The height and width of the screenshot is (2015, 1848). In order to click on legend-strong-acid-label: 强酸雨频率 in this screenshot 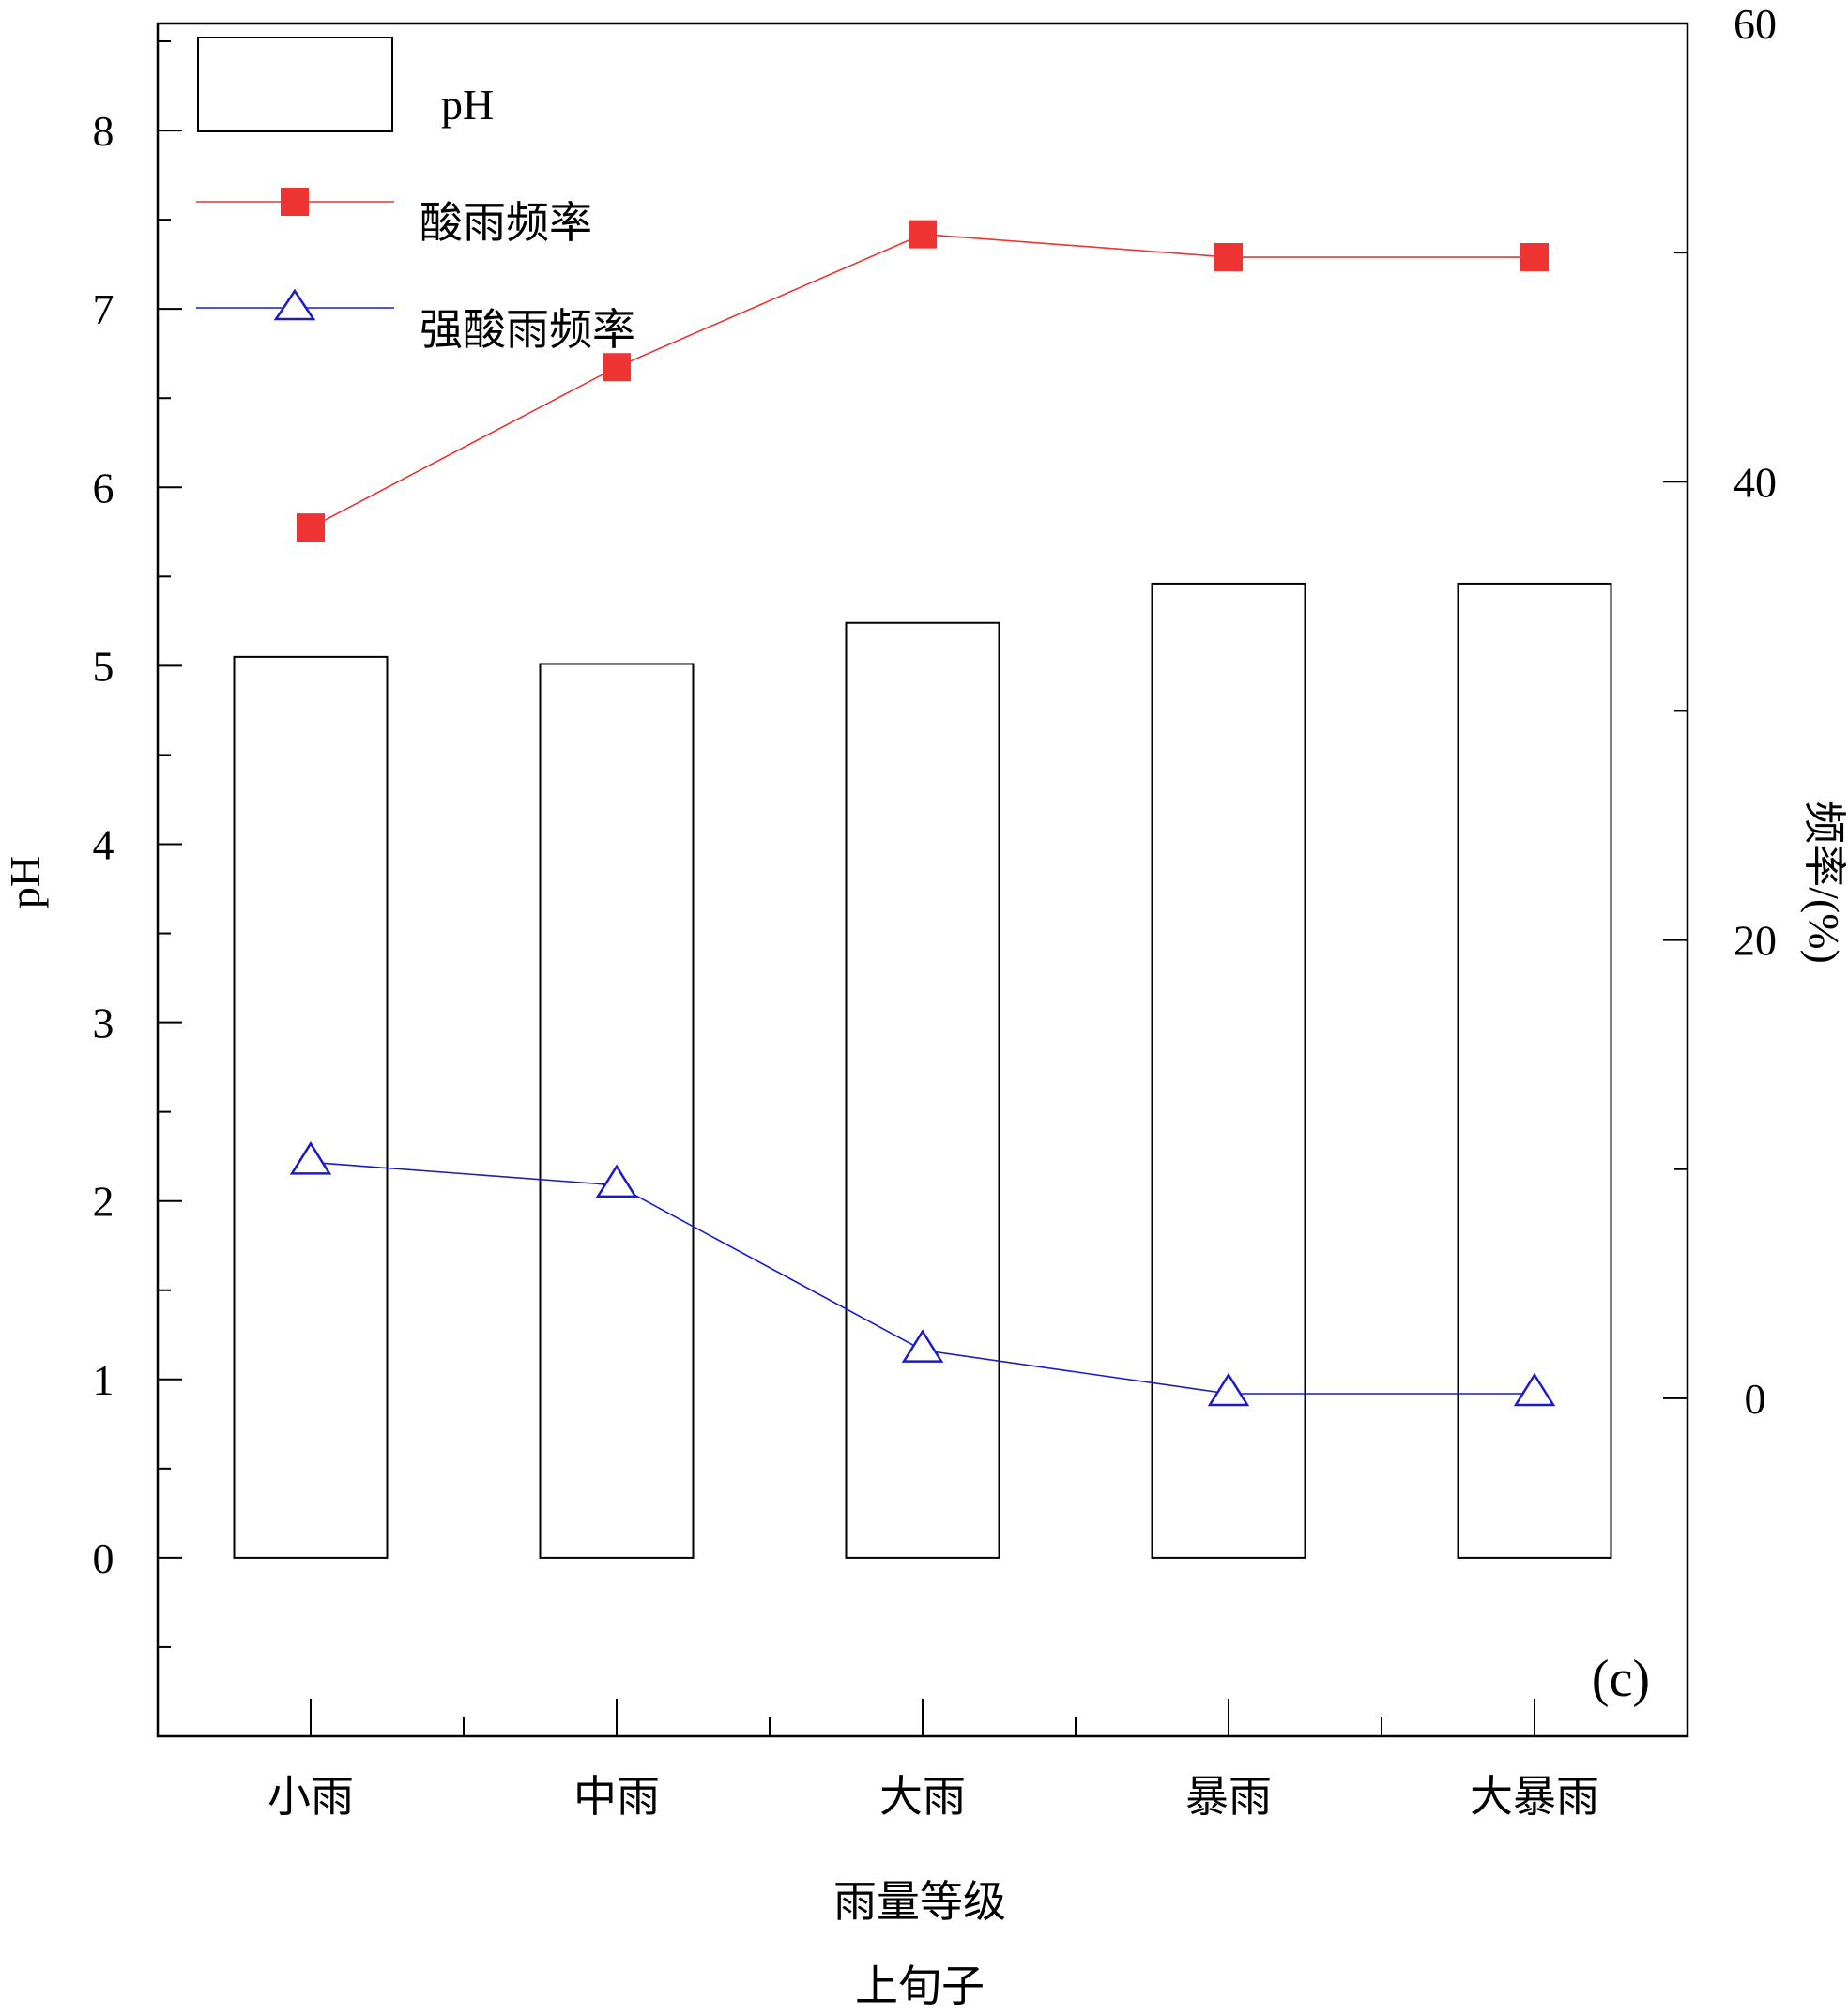, I will do `click(527, 330)`.